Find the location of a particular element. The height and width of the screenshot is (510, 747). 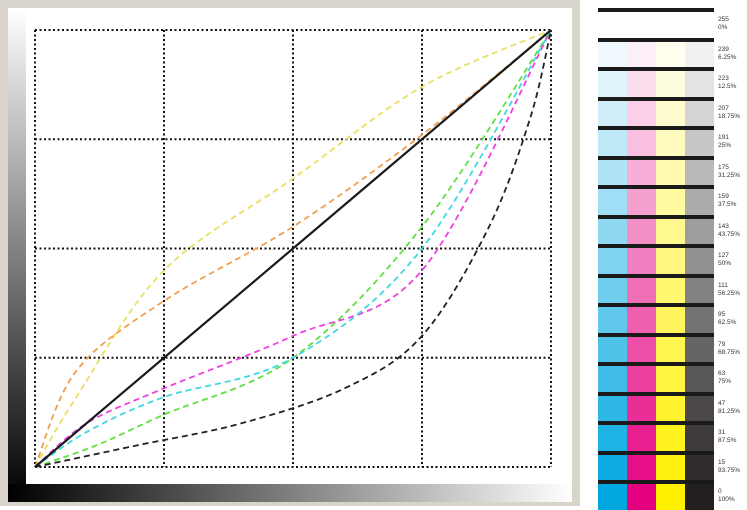

swatch-percent: 93.75% is located at coordinates (729, 470).